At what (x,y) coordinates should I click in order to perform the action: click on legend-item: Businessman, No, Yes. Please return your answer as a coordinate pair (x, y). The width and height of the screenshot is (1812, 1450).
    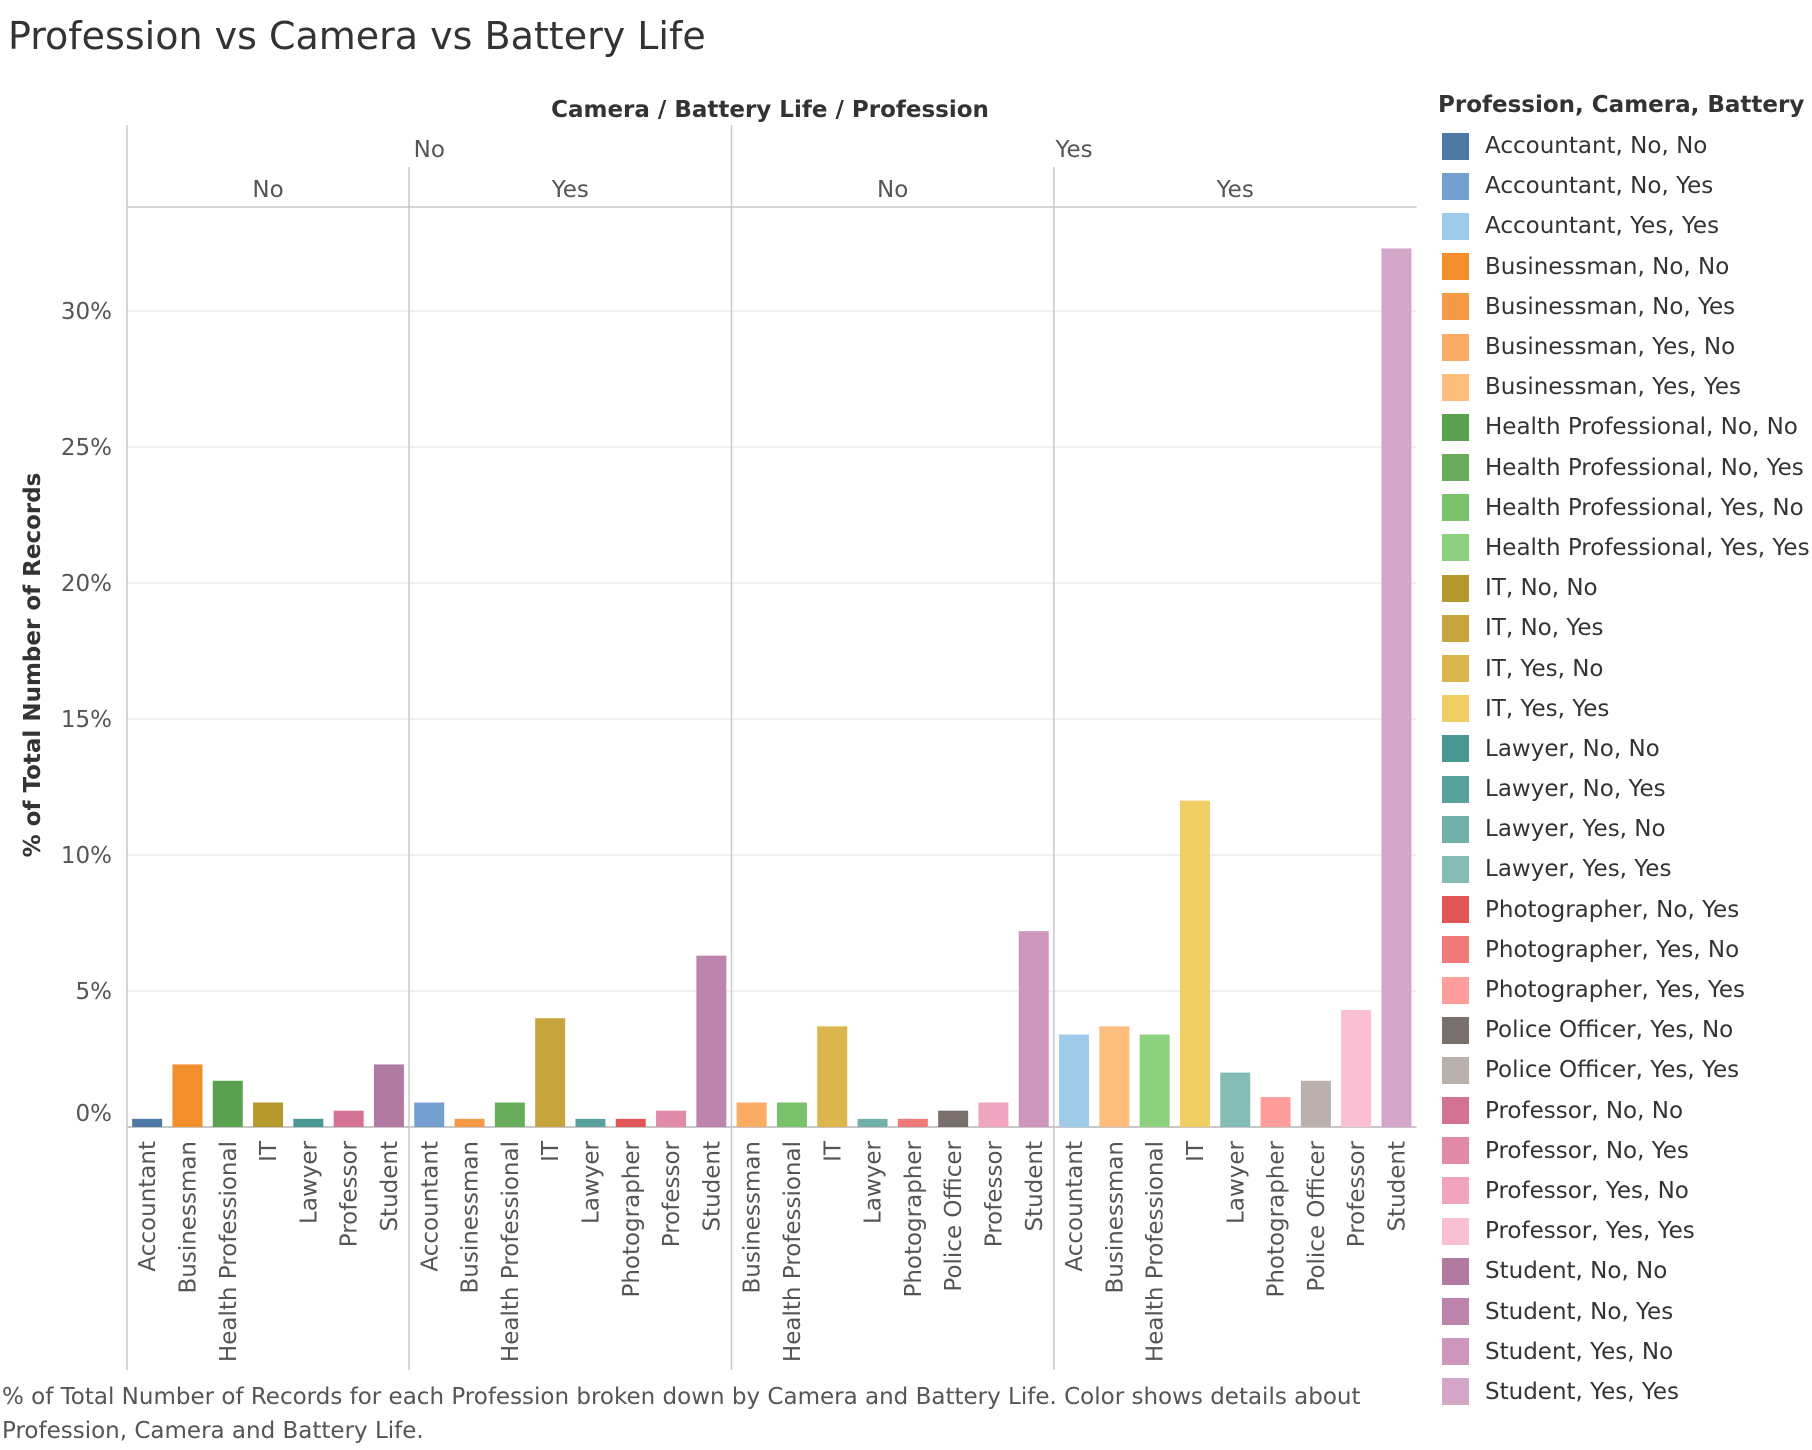
    Looking at the image, I should click on (1624, 307).